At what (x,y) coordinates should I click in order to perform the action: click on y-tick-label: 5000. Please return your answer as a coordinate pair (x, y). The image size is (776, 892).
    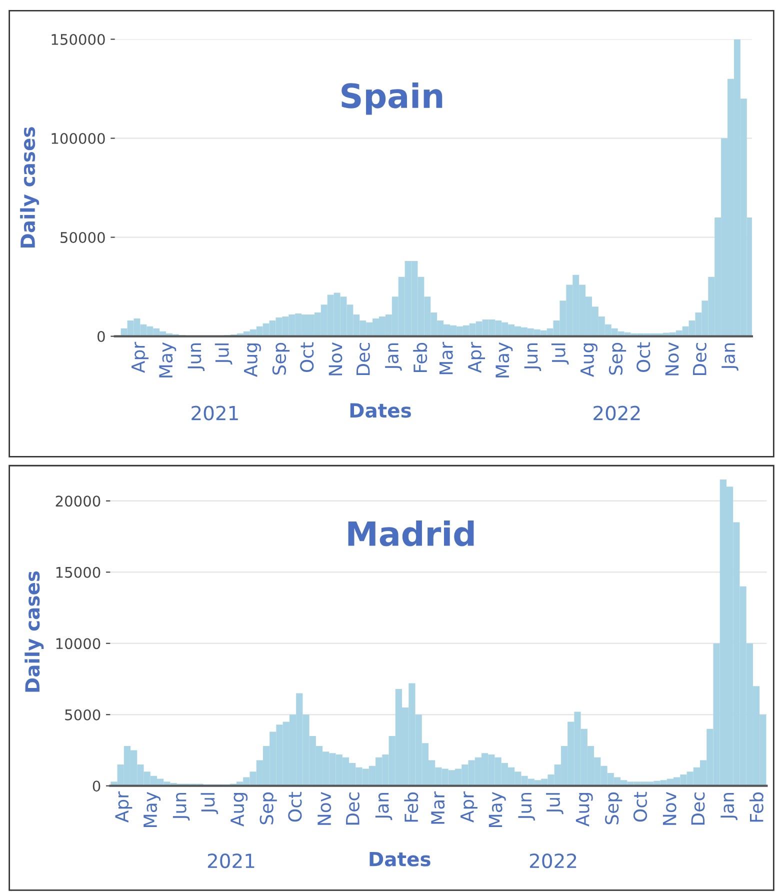
    Looking at the image, I should click on (82, 714).